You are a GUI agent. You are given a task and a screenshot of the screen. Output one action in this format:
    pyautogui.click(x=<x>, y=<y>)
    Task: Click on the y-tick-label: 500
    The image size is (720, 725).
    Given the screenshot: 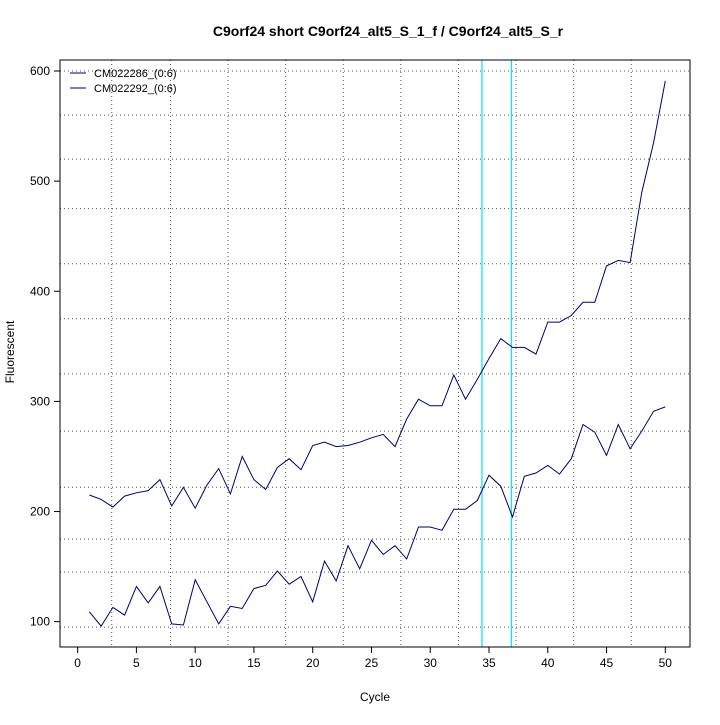 What is the action you would take?
    pyautogui.click(x=40, y=181)
    